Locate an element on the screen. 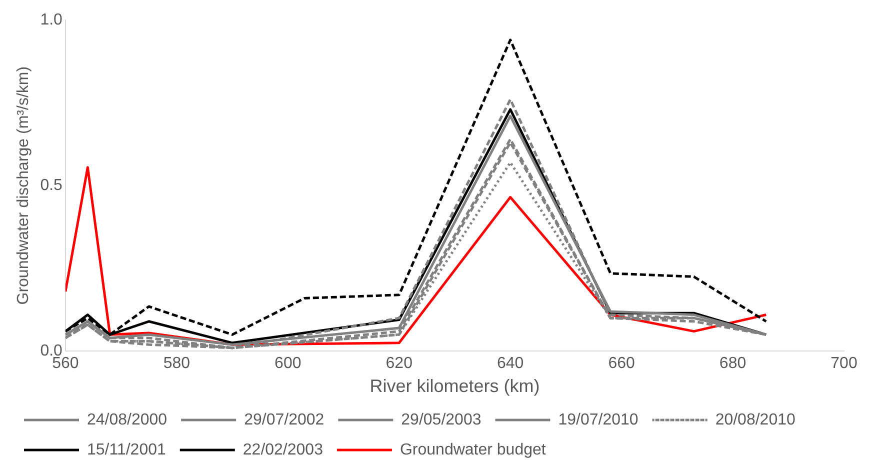 The image size is (874, 473). y-tick-label: 0.5 is located at coordinates (51, 185).